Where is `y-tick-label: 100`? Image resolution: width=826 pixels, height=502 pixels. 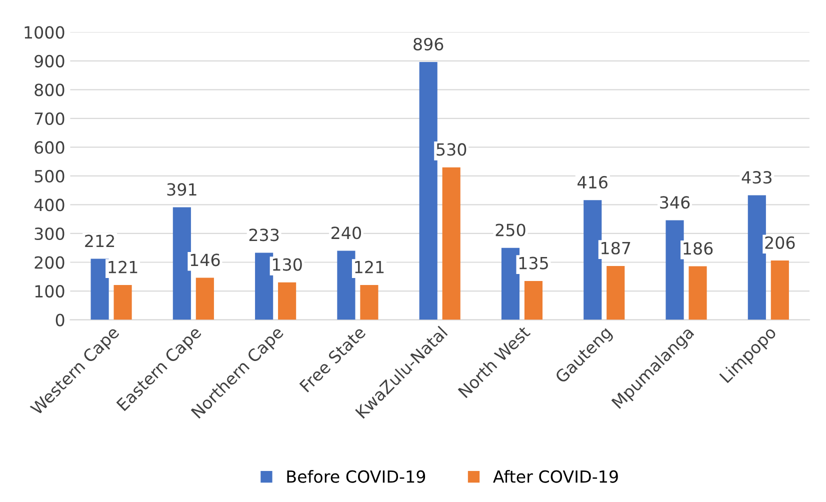 y-tick-label: 100 is located at coordinates (49, 291).